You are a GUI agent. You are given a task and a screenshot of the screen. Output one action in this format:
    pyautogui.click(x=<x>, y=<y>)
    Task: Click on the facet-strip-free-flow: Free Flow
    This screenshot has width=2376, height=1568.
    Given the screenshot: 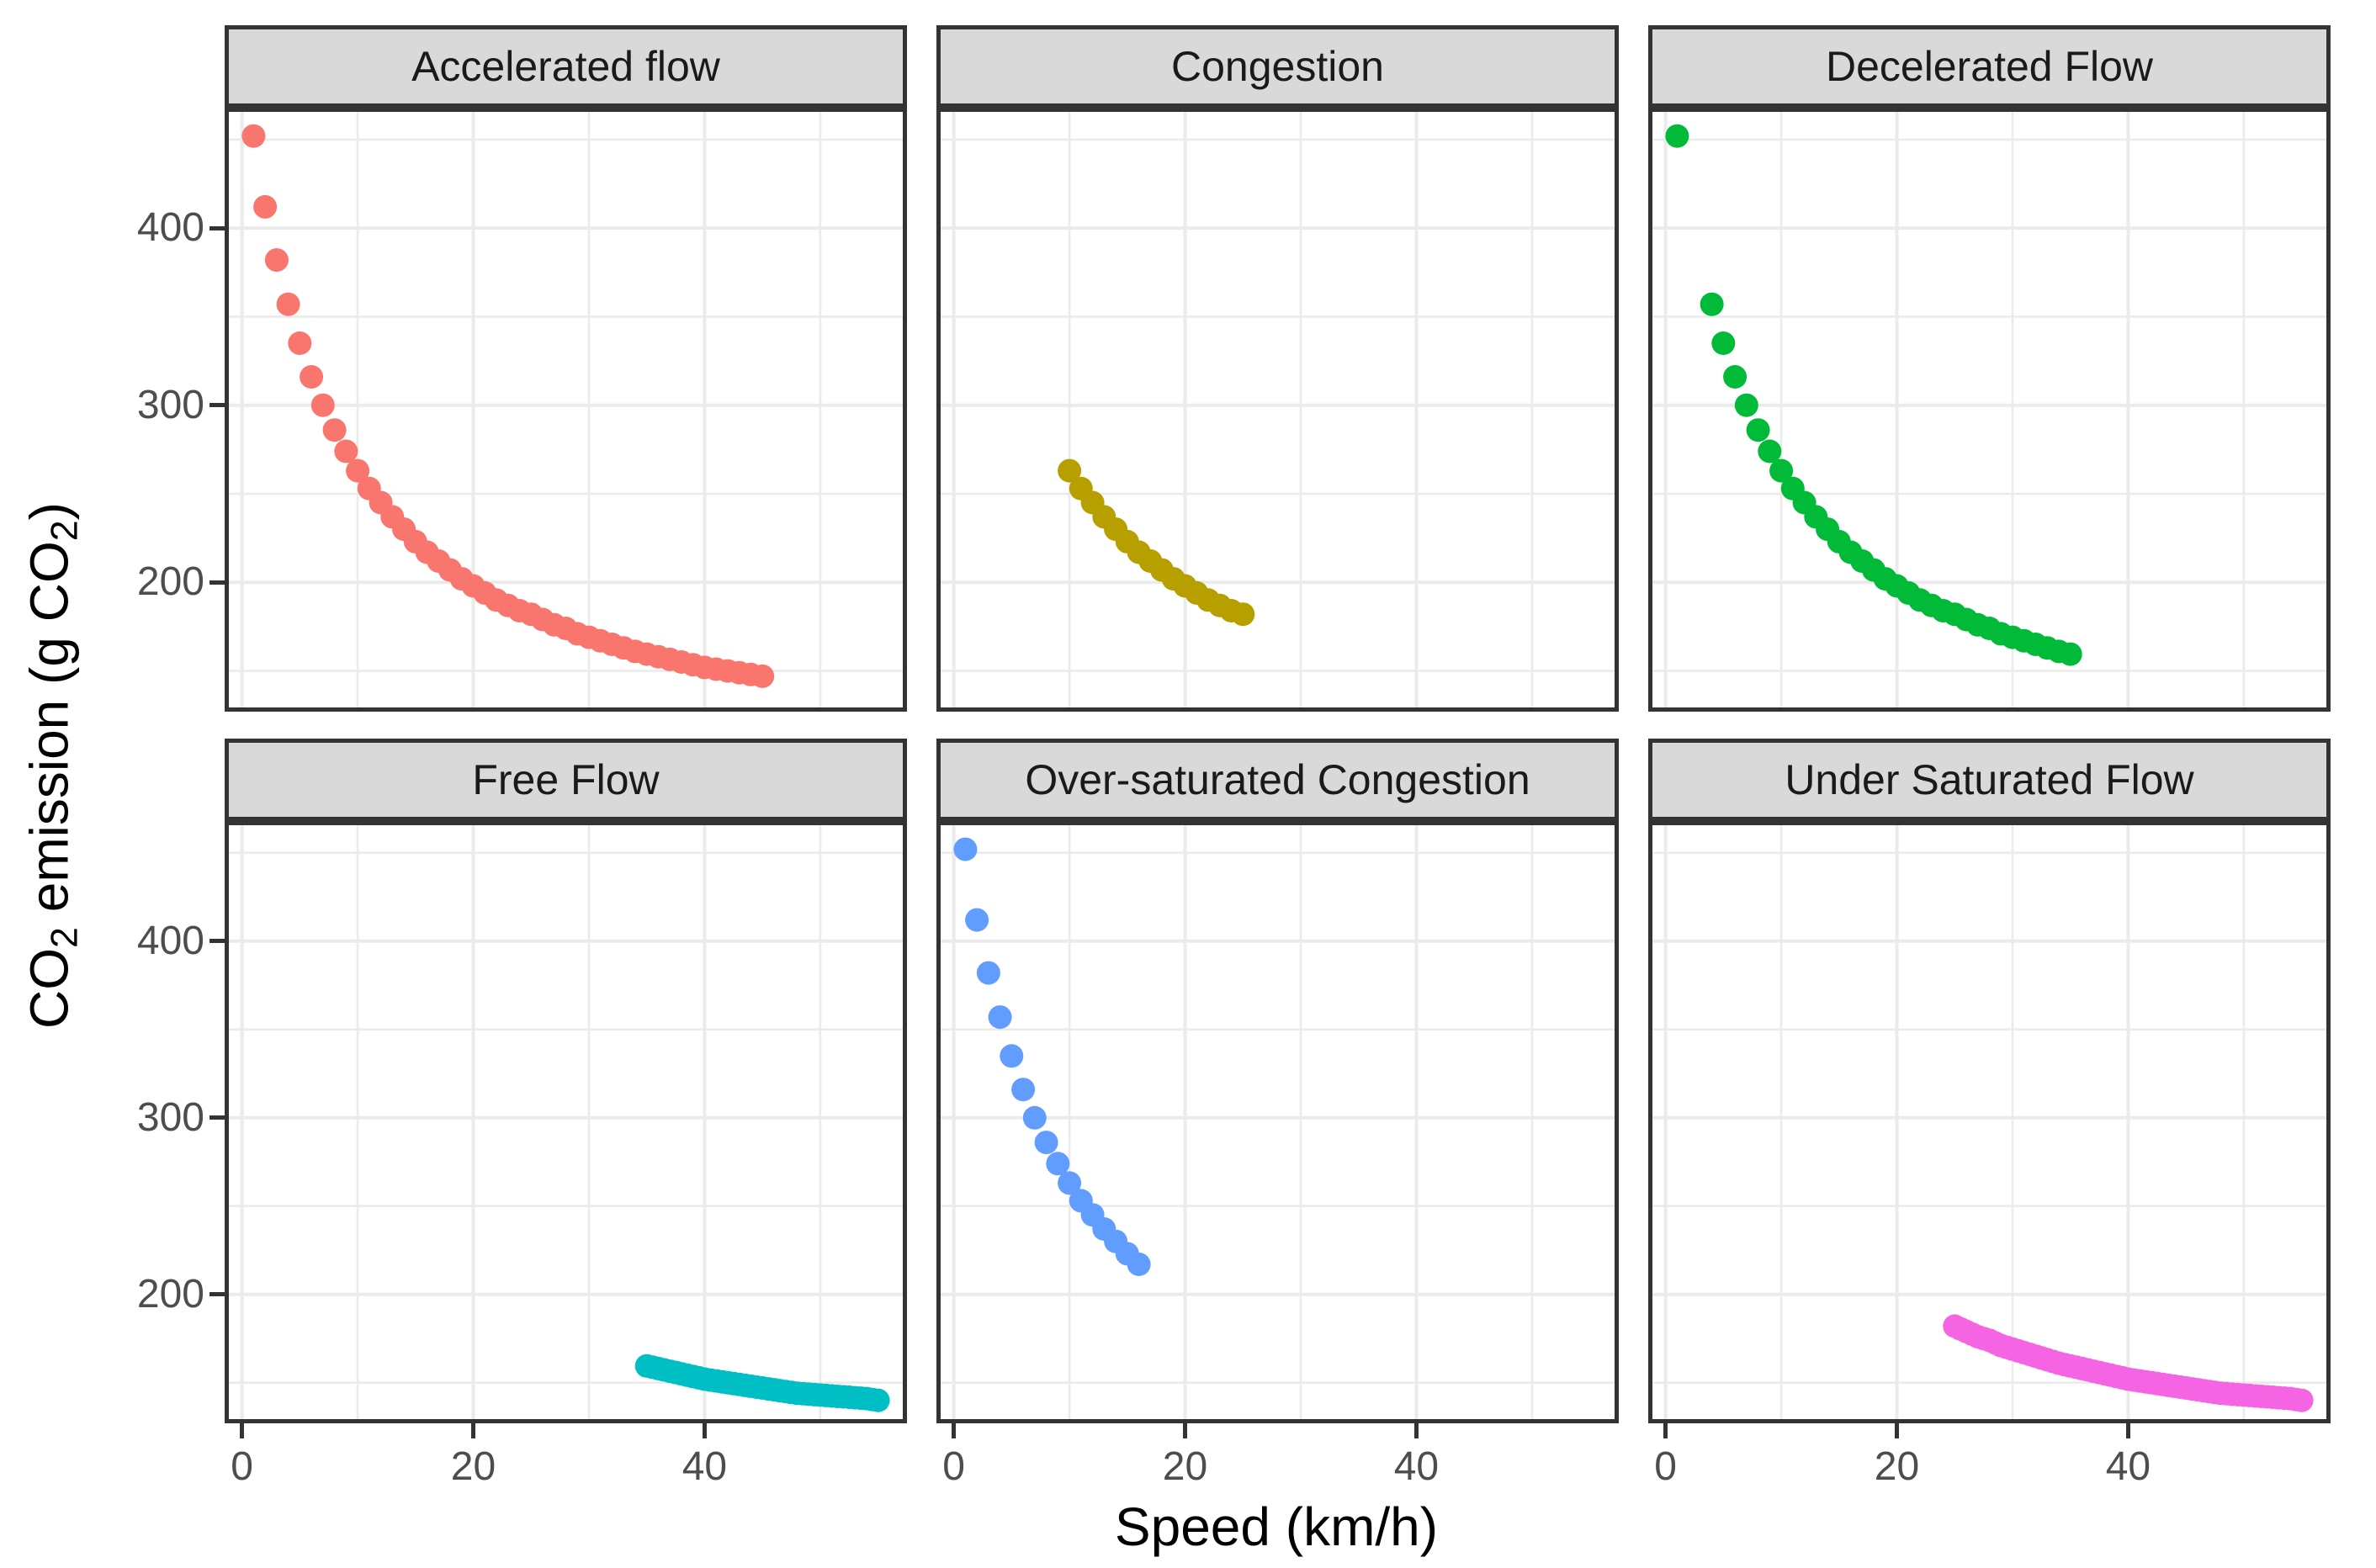 What is the action you would take?
    pyautogui.click(x=566, y=780)
    